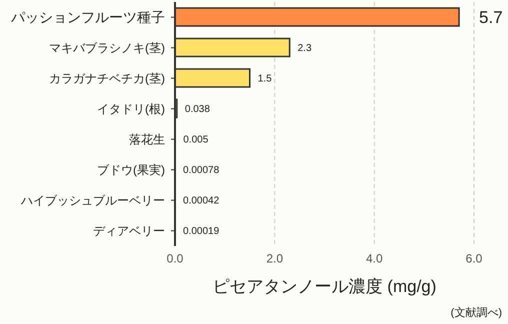  I want to click on text: (文献調べ), so click(476, 313).